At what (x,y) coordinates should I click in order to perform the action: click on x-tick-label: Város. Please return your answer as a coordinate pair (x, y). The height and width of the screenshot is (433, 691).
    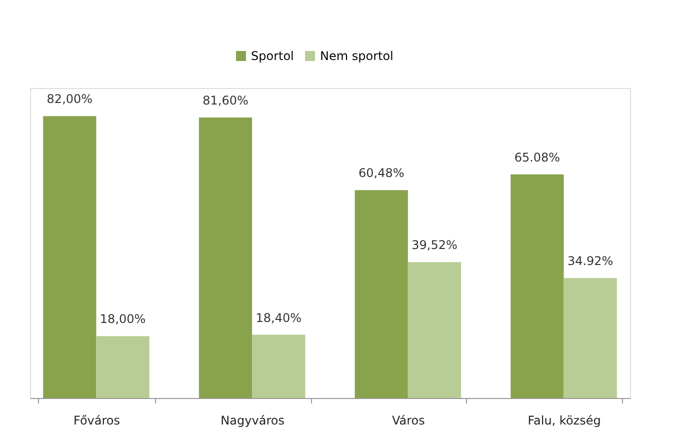
    Looking at the image, I should click on (408, 421).